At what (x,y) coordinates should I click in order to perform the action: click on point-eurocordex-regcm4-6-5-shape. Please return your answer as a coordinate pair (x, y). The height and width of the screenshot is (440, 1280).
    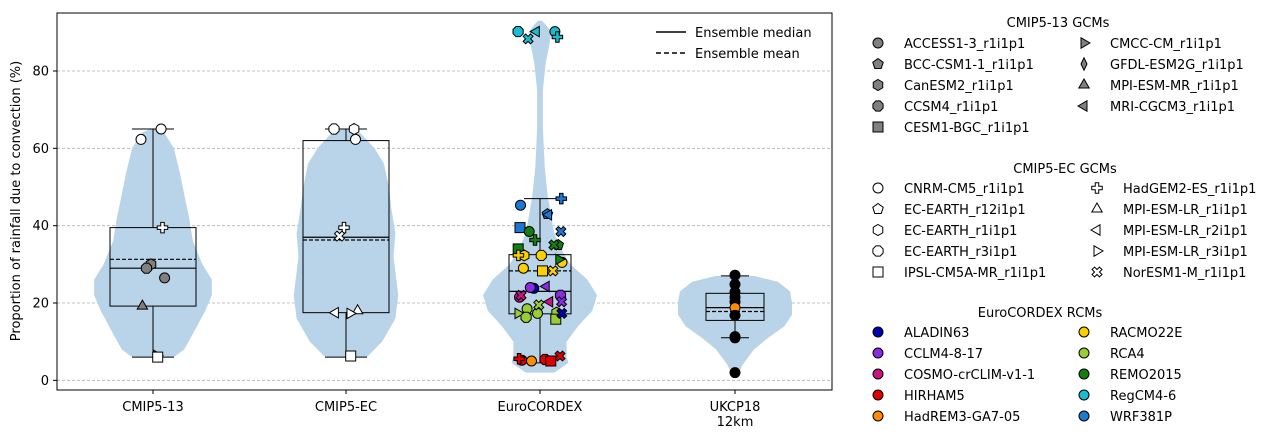
    Looking at the image, I should click on (528, 39).